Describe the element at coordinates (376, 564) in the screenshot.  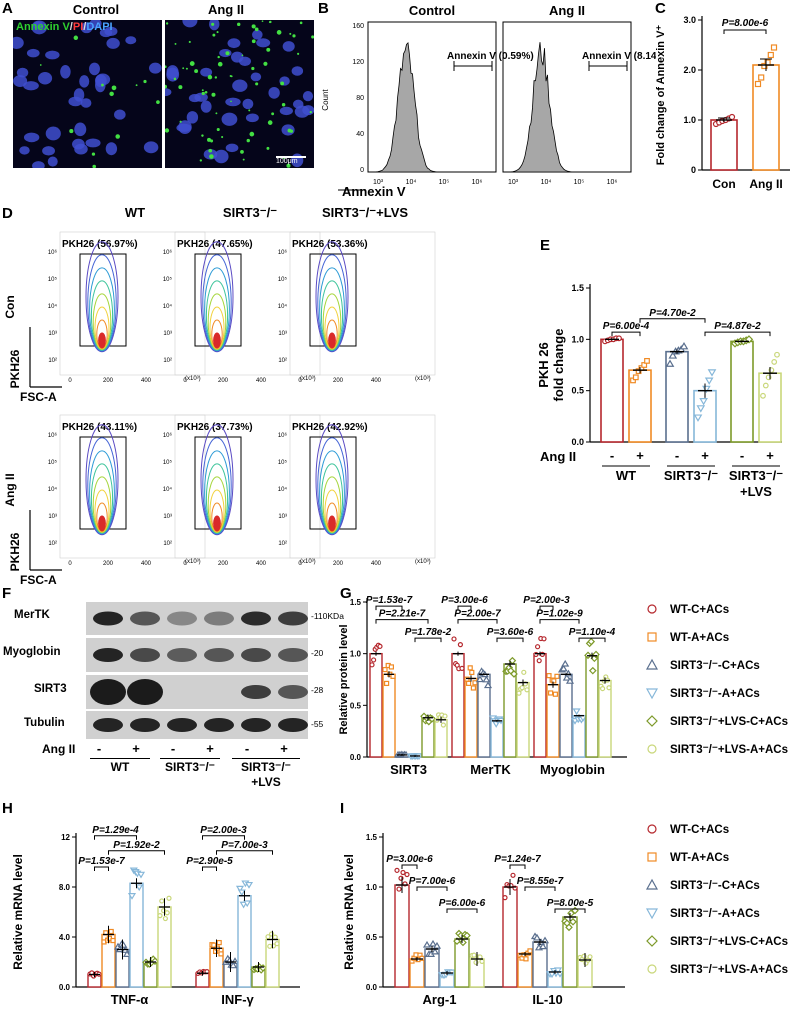
I see `flow-xtick: 400` at that location.